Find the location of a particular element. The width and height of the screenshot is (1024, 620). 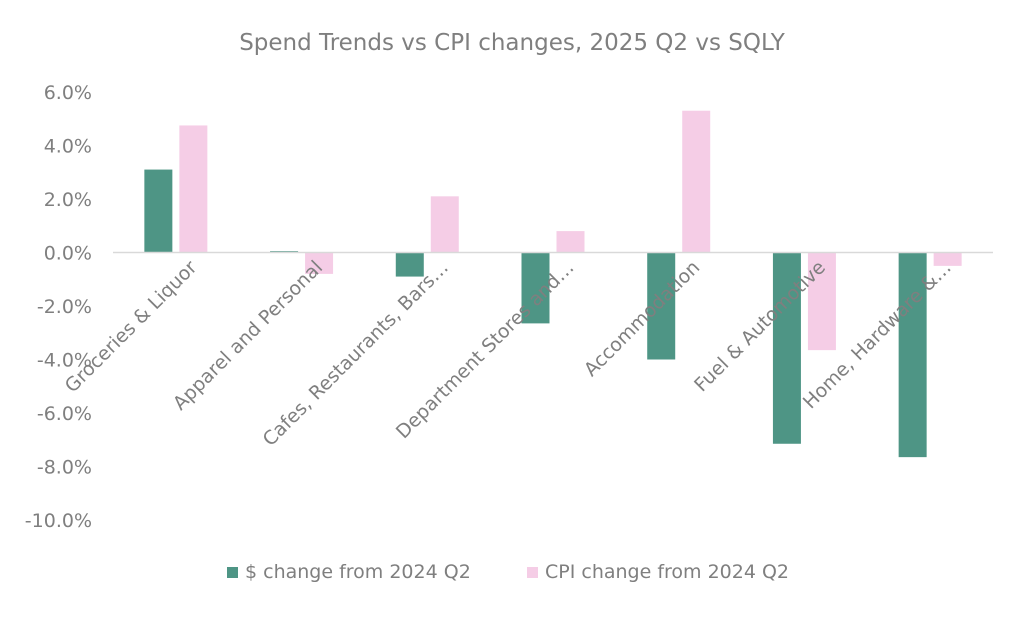

y-tick-label: 0.0% is located at coordinates (68, 254).